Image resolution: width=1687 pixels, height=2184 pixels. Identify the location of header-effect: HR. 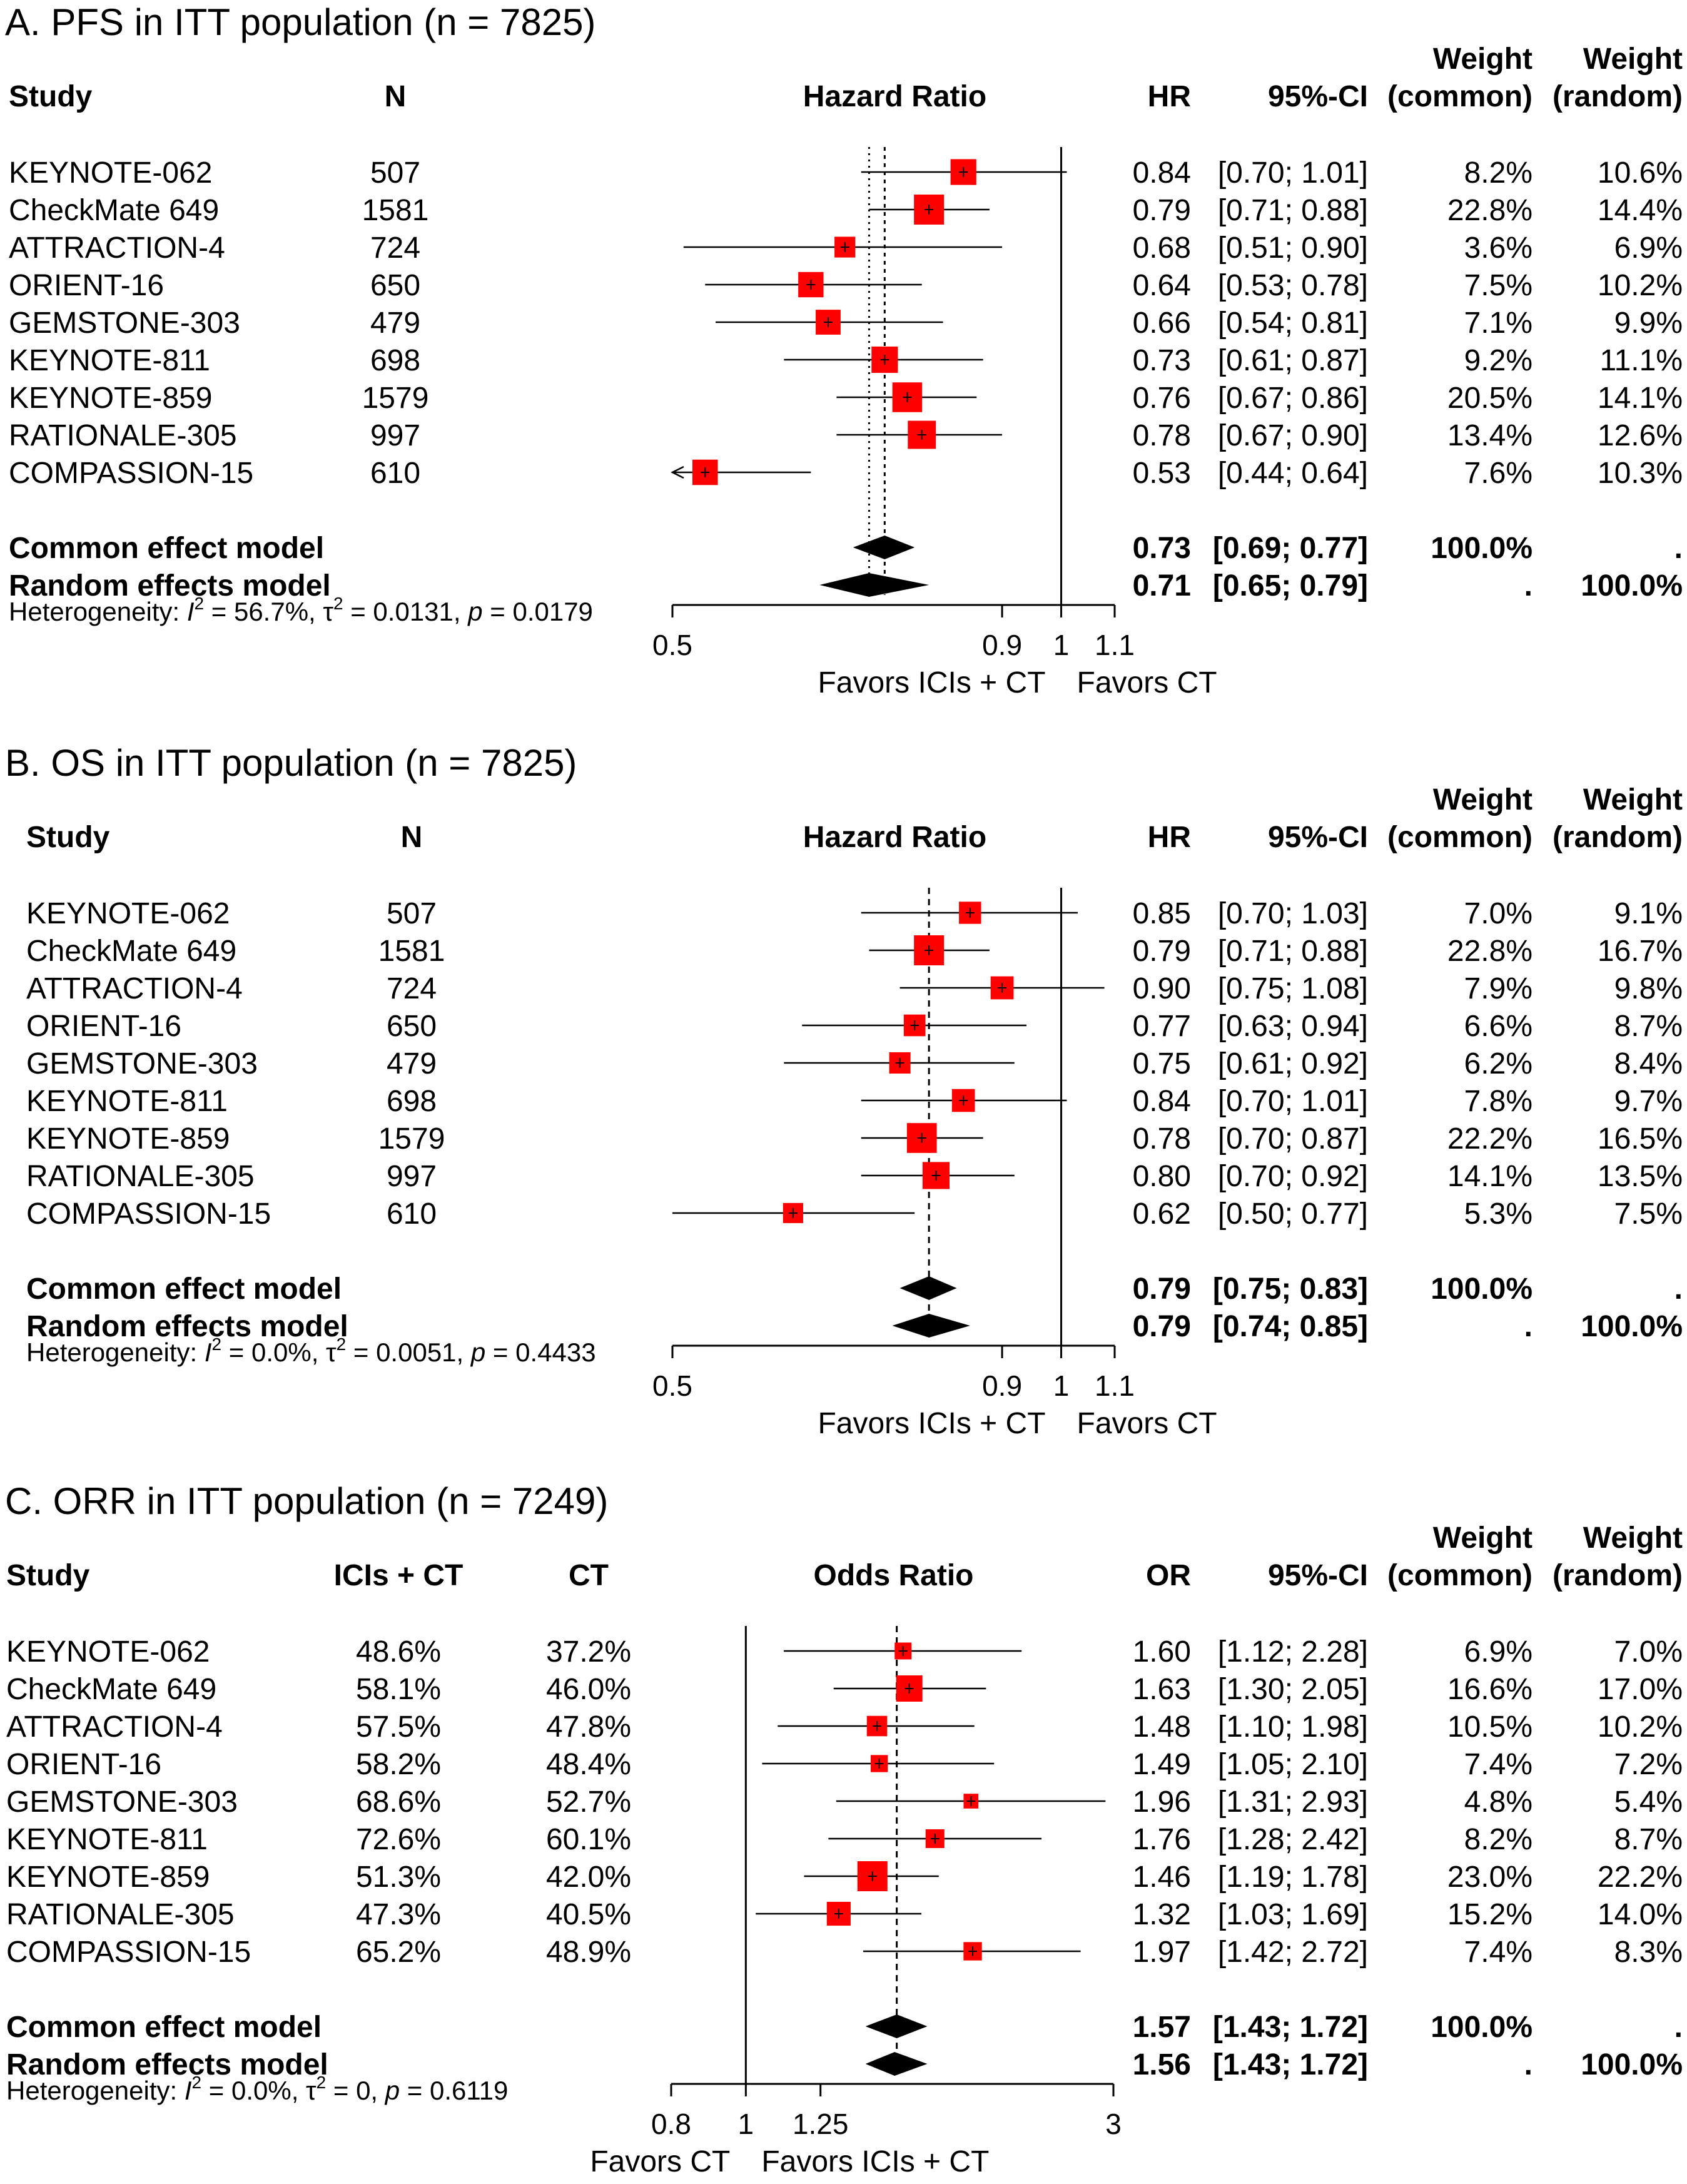
(1170, 838).